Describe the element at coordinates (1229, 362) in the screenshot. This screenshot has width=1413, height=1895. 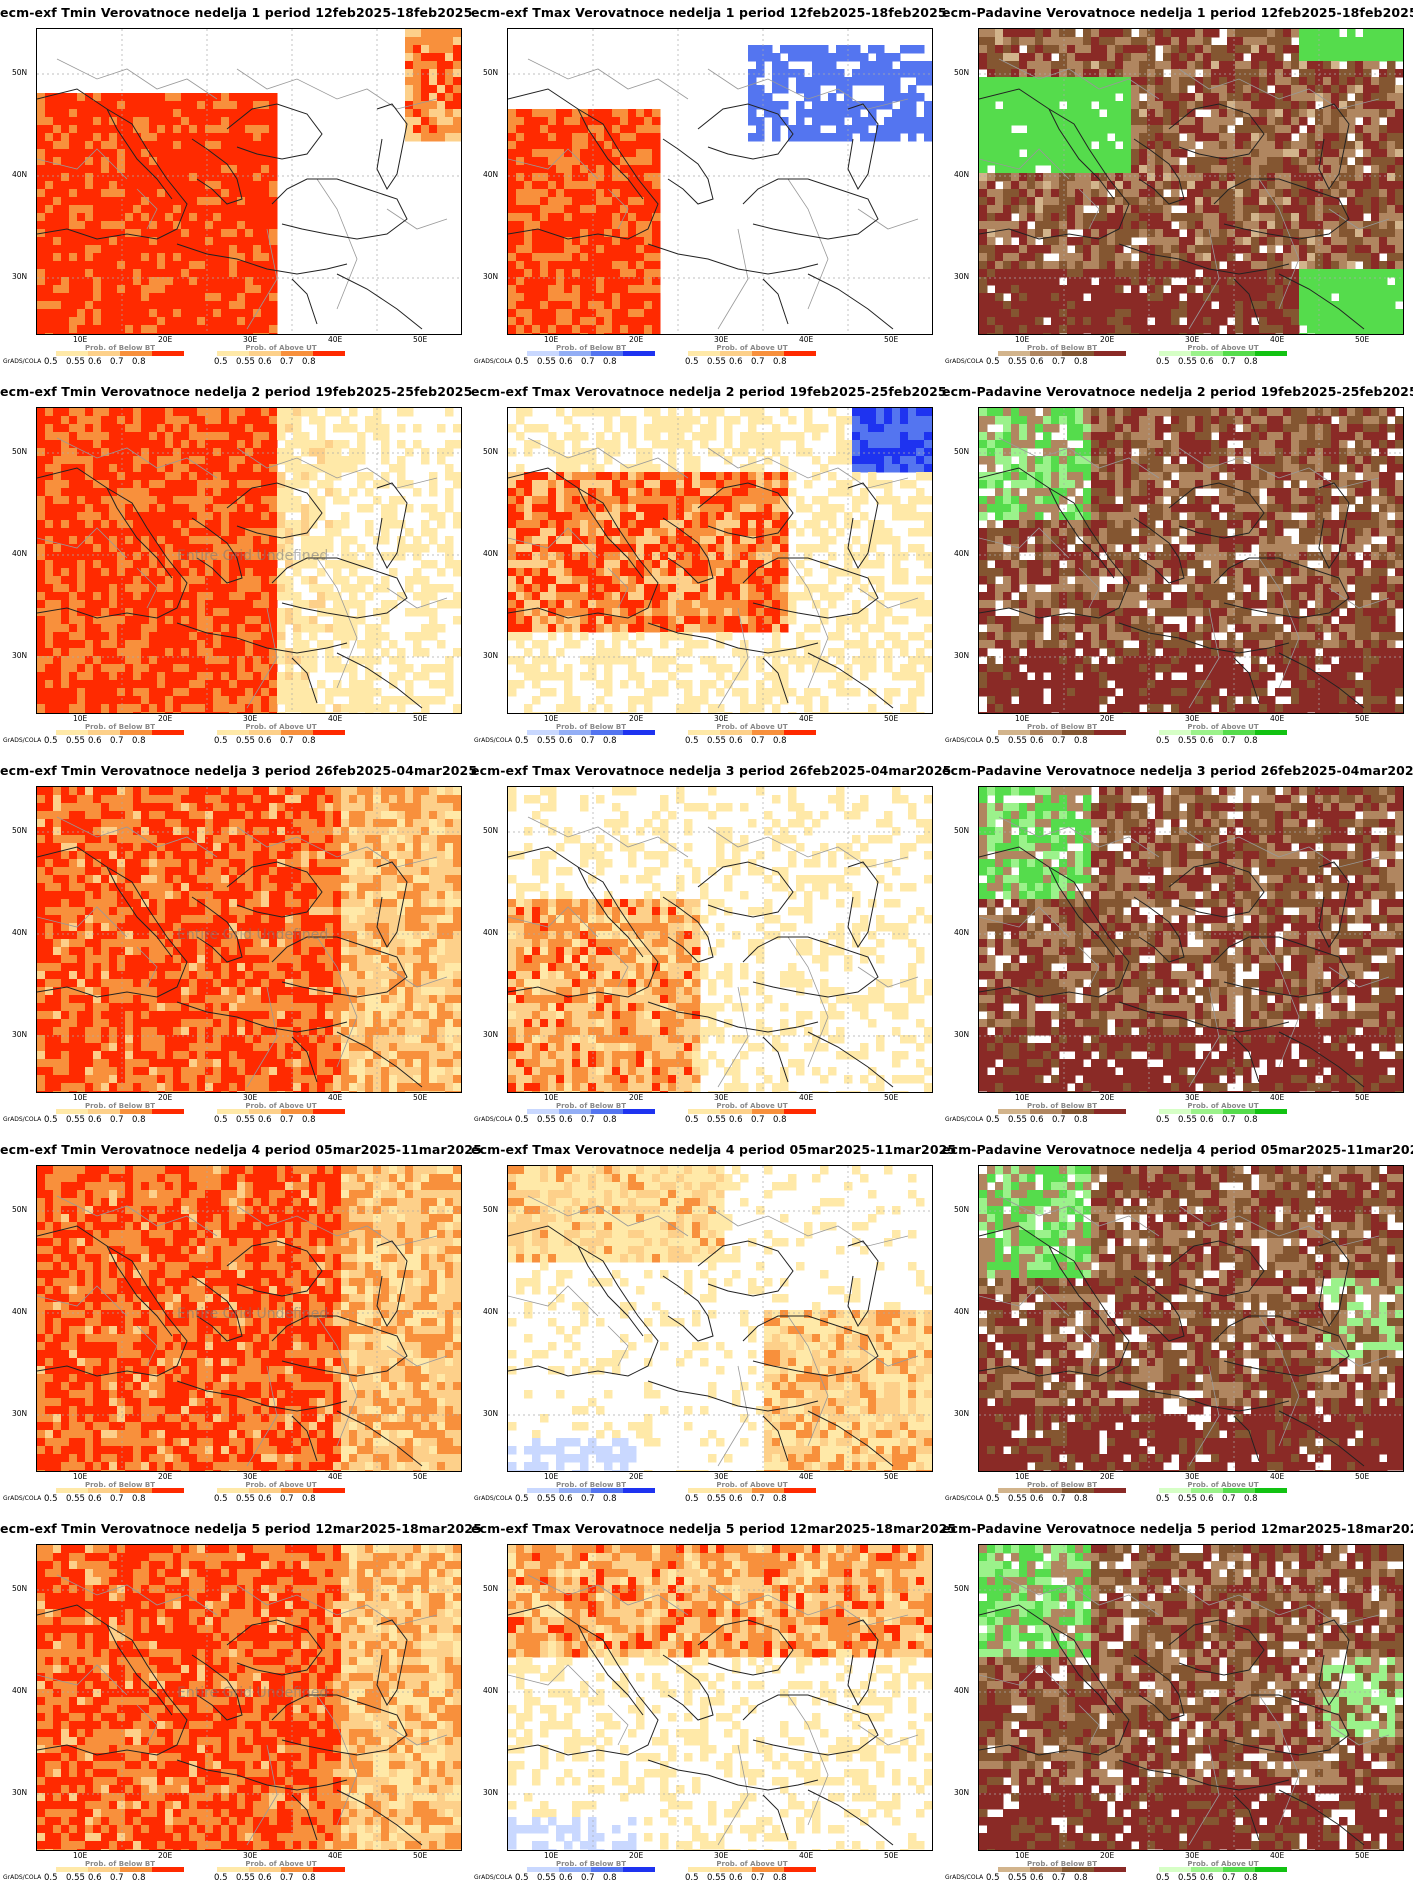
I see `tick-label: 0.7` at that location.